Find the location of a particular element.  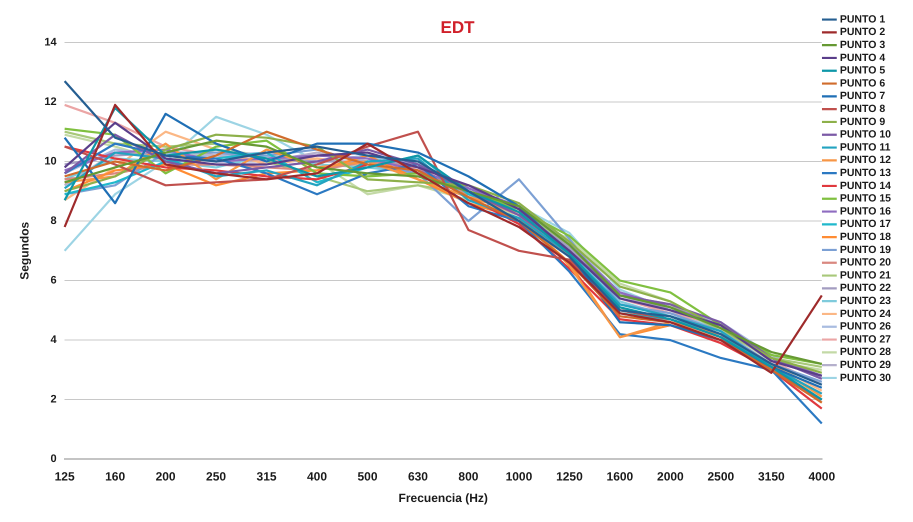

legend-label: PUNTO 11 is located at coordinates (865, 147).